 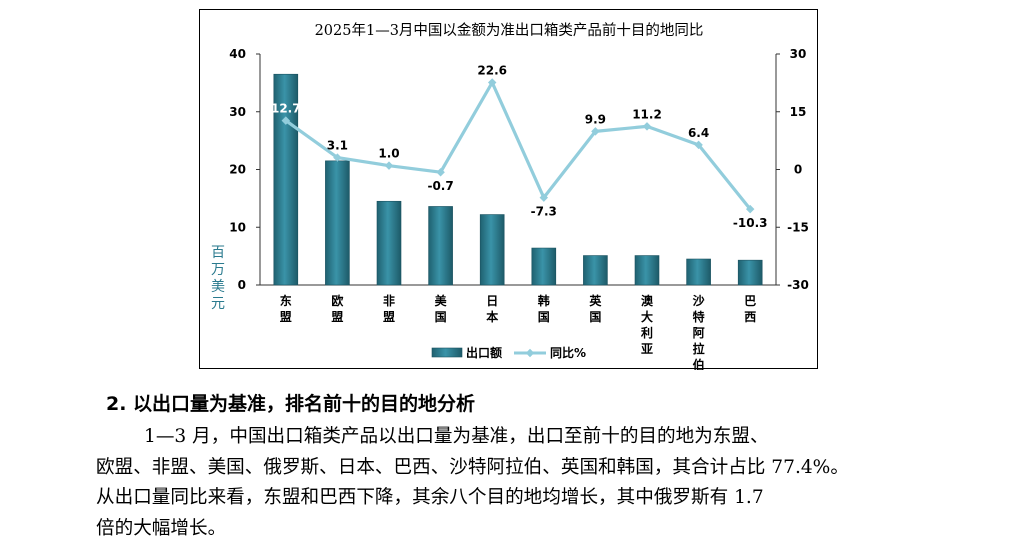 What do you see at coordinates (530, 353) in the screenshot?
I see `legend-marker-line` at bounding box center [530, 353].